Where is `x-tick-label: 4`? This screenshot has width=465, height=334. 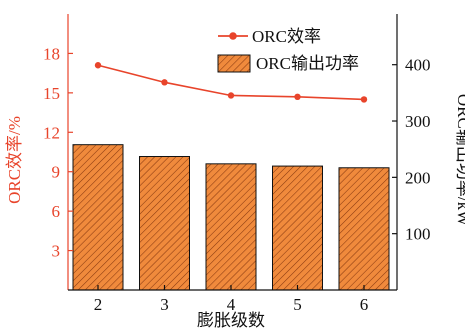
x-tick-label: 4 is located at coordinates (231, 304).